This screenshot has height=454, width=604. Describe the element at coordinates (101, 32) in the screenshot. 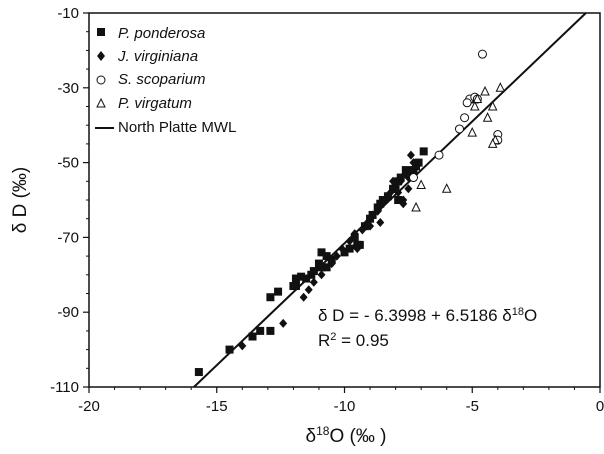

I see `legend-marker-ponderosa` at that location.